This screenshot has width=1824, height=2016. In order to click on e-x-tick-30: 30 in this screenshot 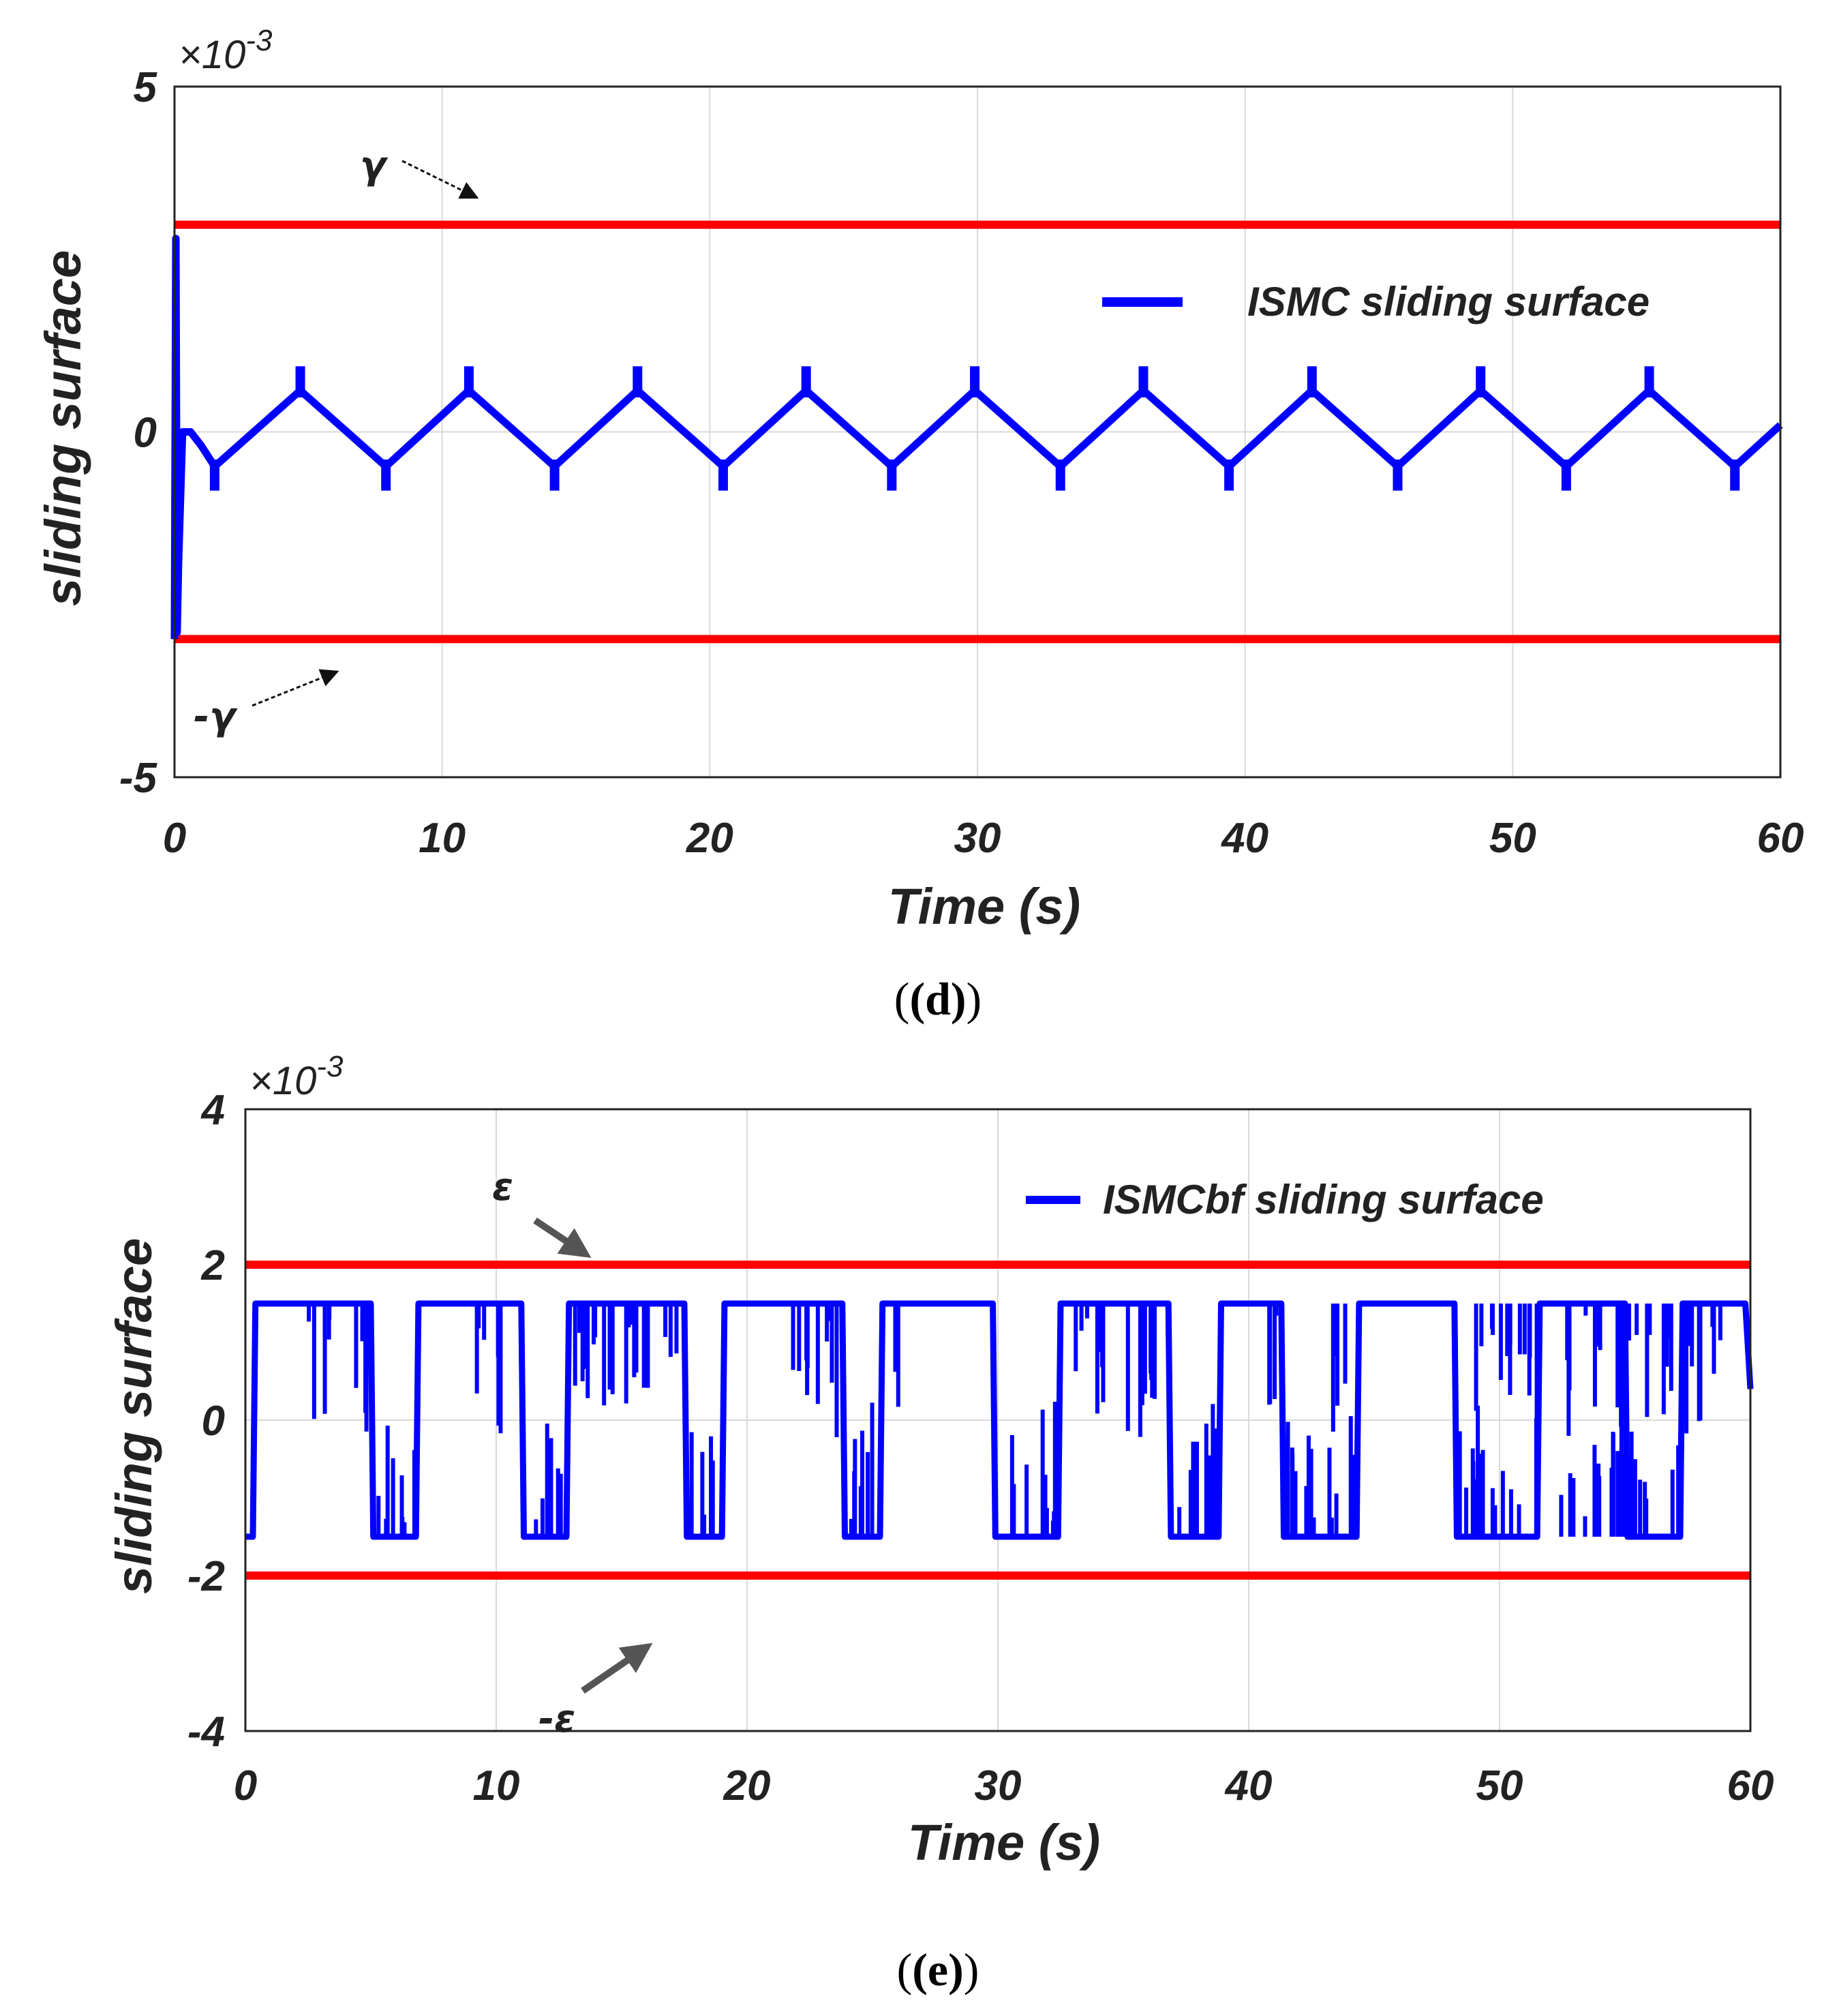, I will do `click(998, 1786)`.